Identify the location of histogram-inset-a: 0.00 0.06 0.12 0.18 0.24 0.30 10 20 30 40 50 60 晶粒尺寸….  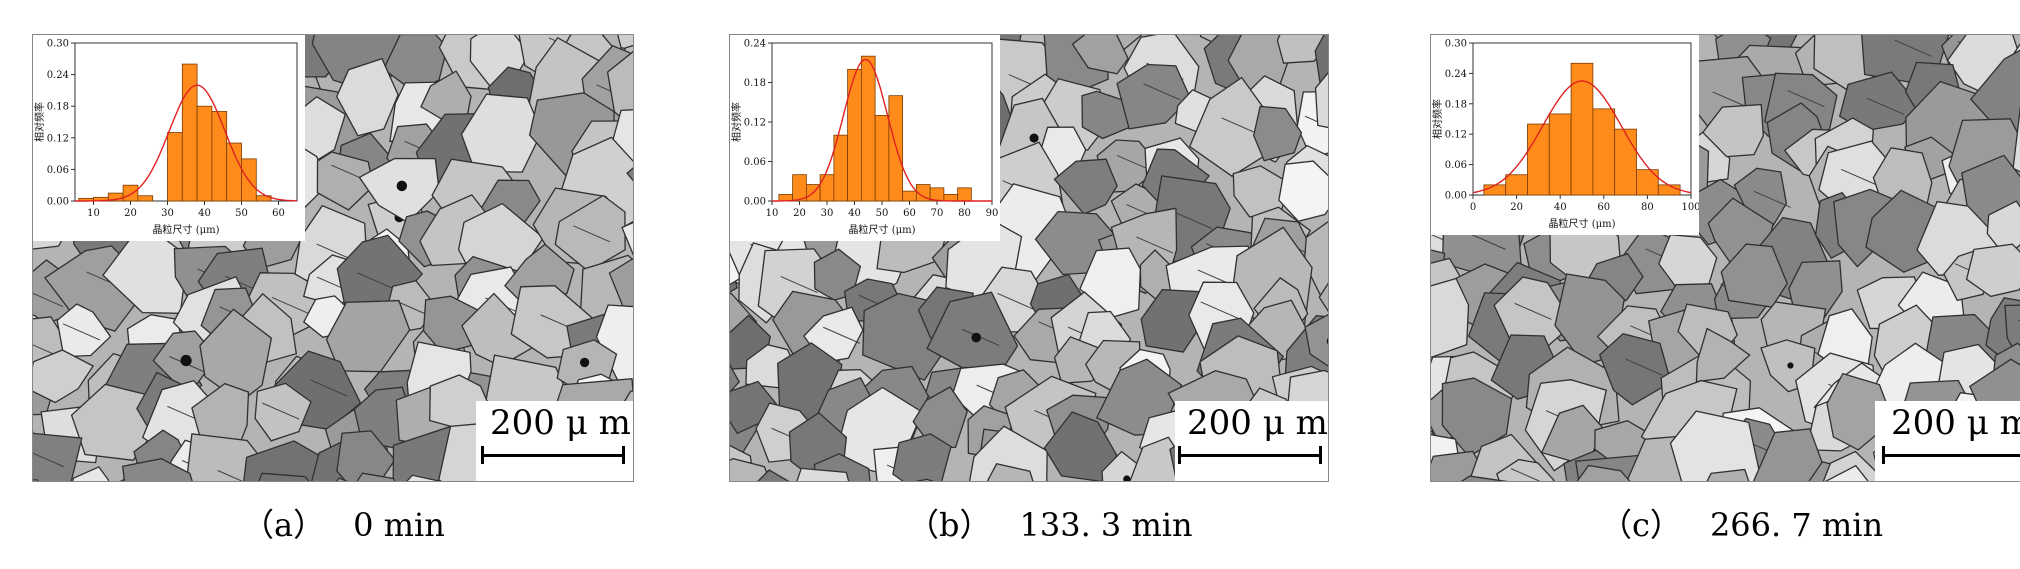
(169, 138).